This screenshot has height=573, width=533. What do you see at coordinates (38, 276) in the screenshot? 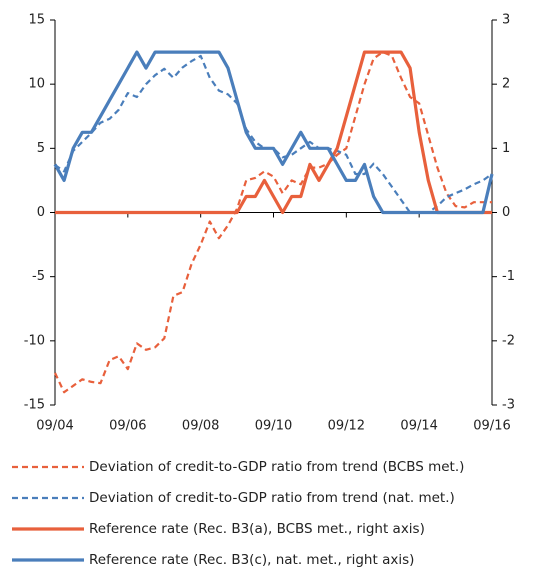
I see `y-tick-label: -5` at bounding box center [38, 276].